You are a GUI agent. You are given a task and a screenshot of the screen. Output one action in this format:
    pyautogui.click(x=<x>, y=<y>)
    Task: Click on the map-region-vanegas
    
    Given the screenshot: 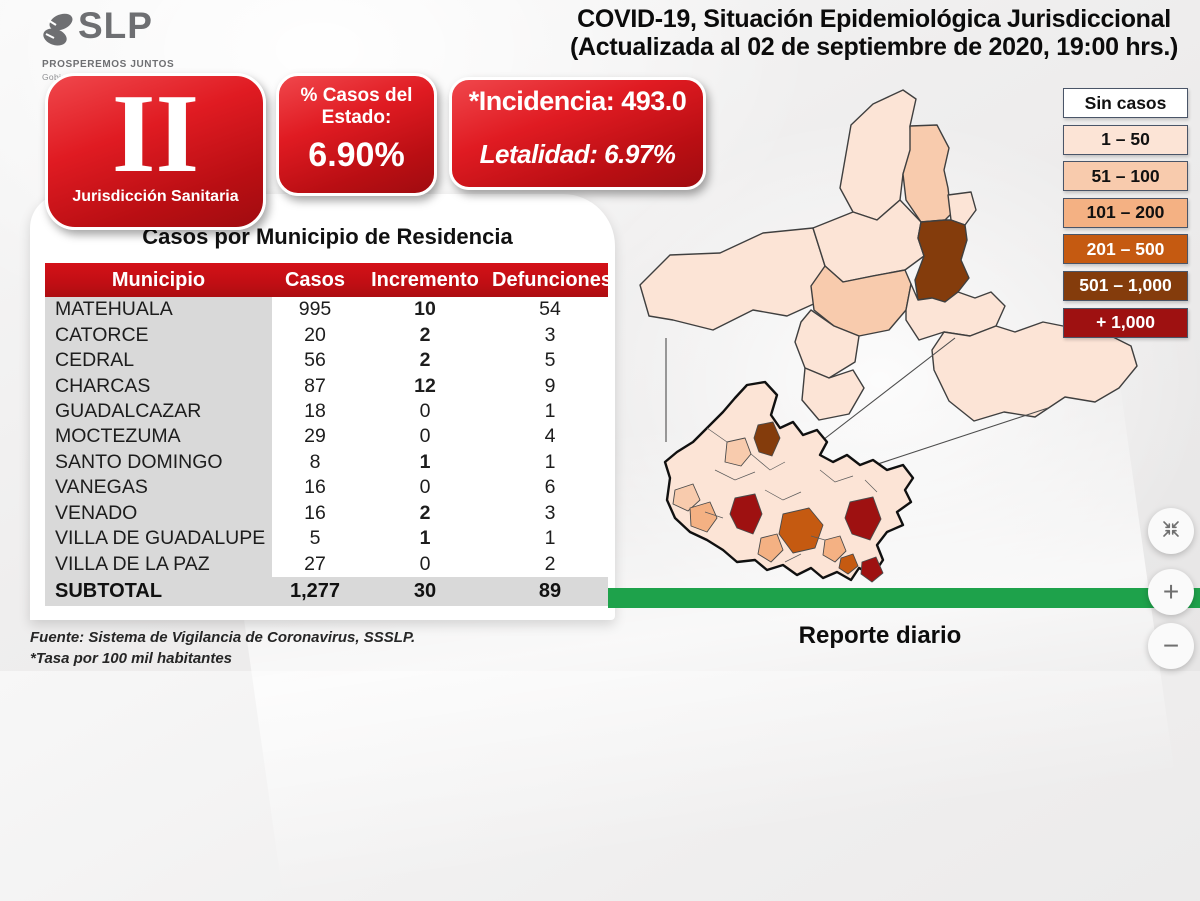 What is the action you would take?
    pyautogui.click(x=878, y=155)
    